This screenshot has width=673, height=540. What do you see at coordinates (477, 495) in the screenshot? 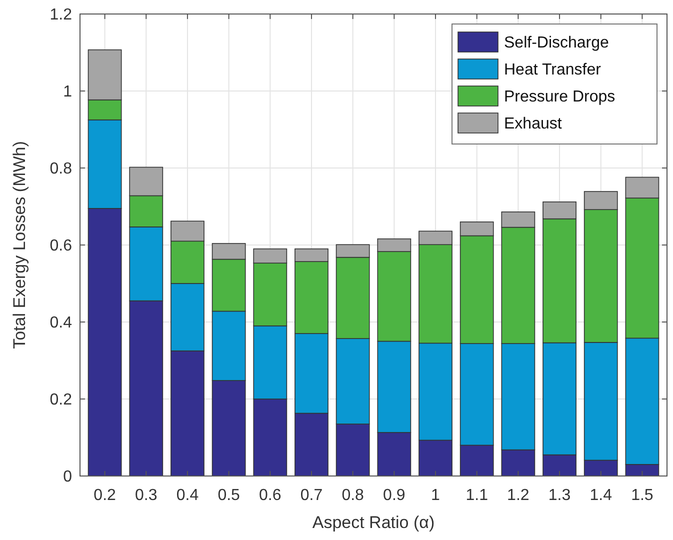
I see `x-tick-label: 1.1` at bounding box center [477, 495].